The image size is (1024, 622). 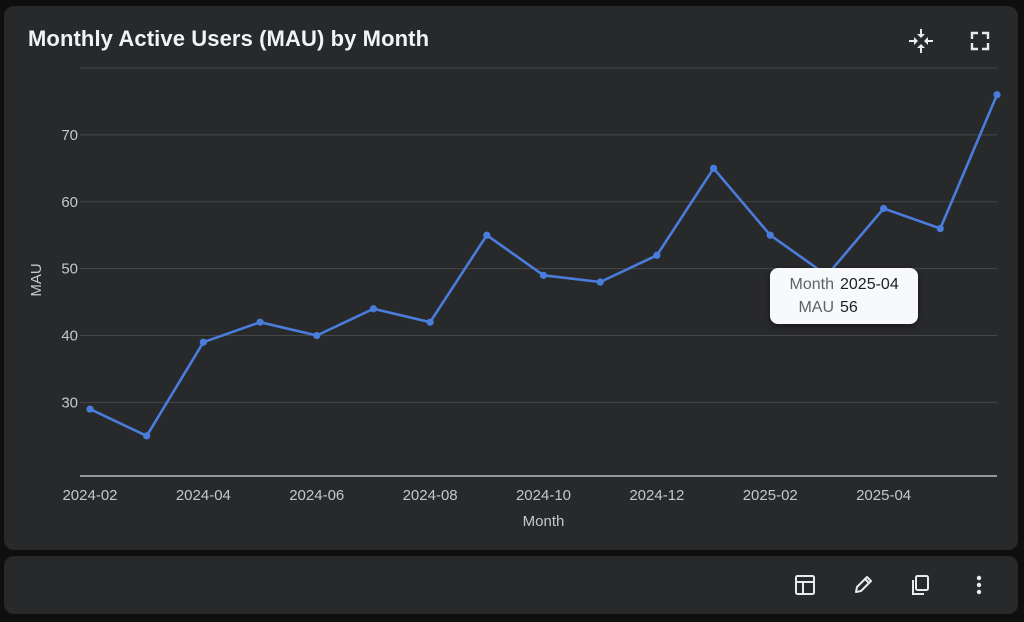 What do you see at coordinates (229, 38) in the screenshot?
I see `chart-title: Monthly Active Users (MAU) by Month` at bounding box center [229, 38].